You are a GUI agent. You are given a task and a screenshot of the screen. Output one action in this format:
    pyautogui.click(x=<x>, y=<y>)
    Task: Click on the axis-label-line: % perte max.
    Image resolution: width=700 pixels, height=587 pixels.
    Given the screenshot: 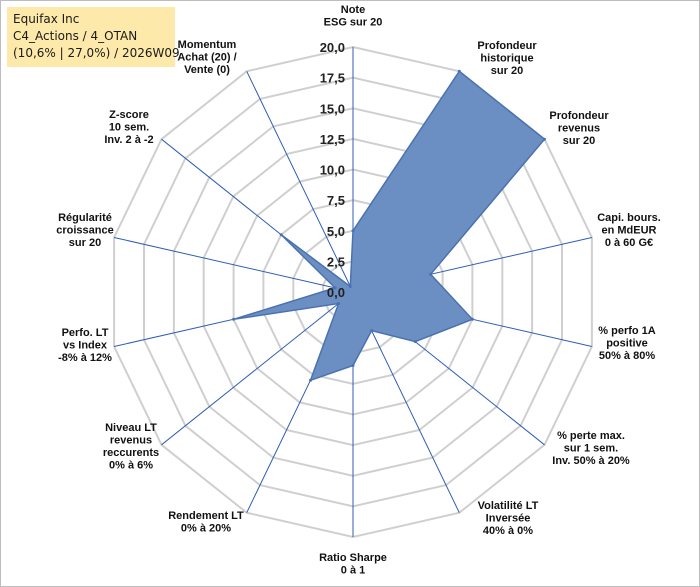 What is the action you would take?
    pyautogui.click(x=591, y=436)
    